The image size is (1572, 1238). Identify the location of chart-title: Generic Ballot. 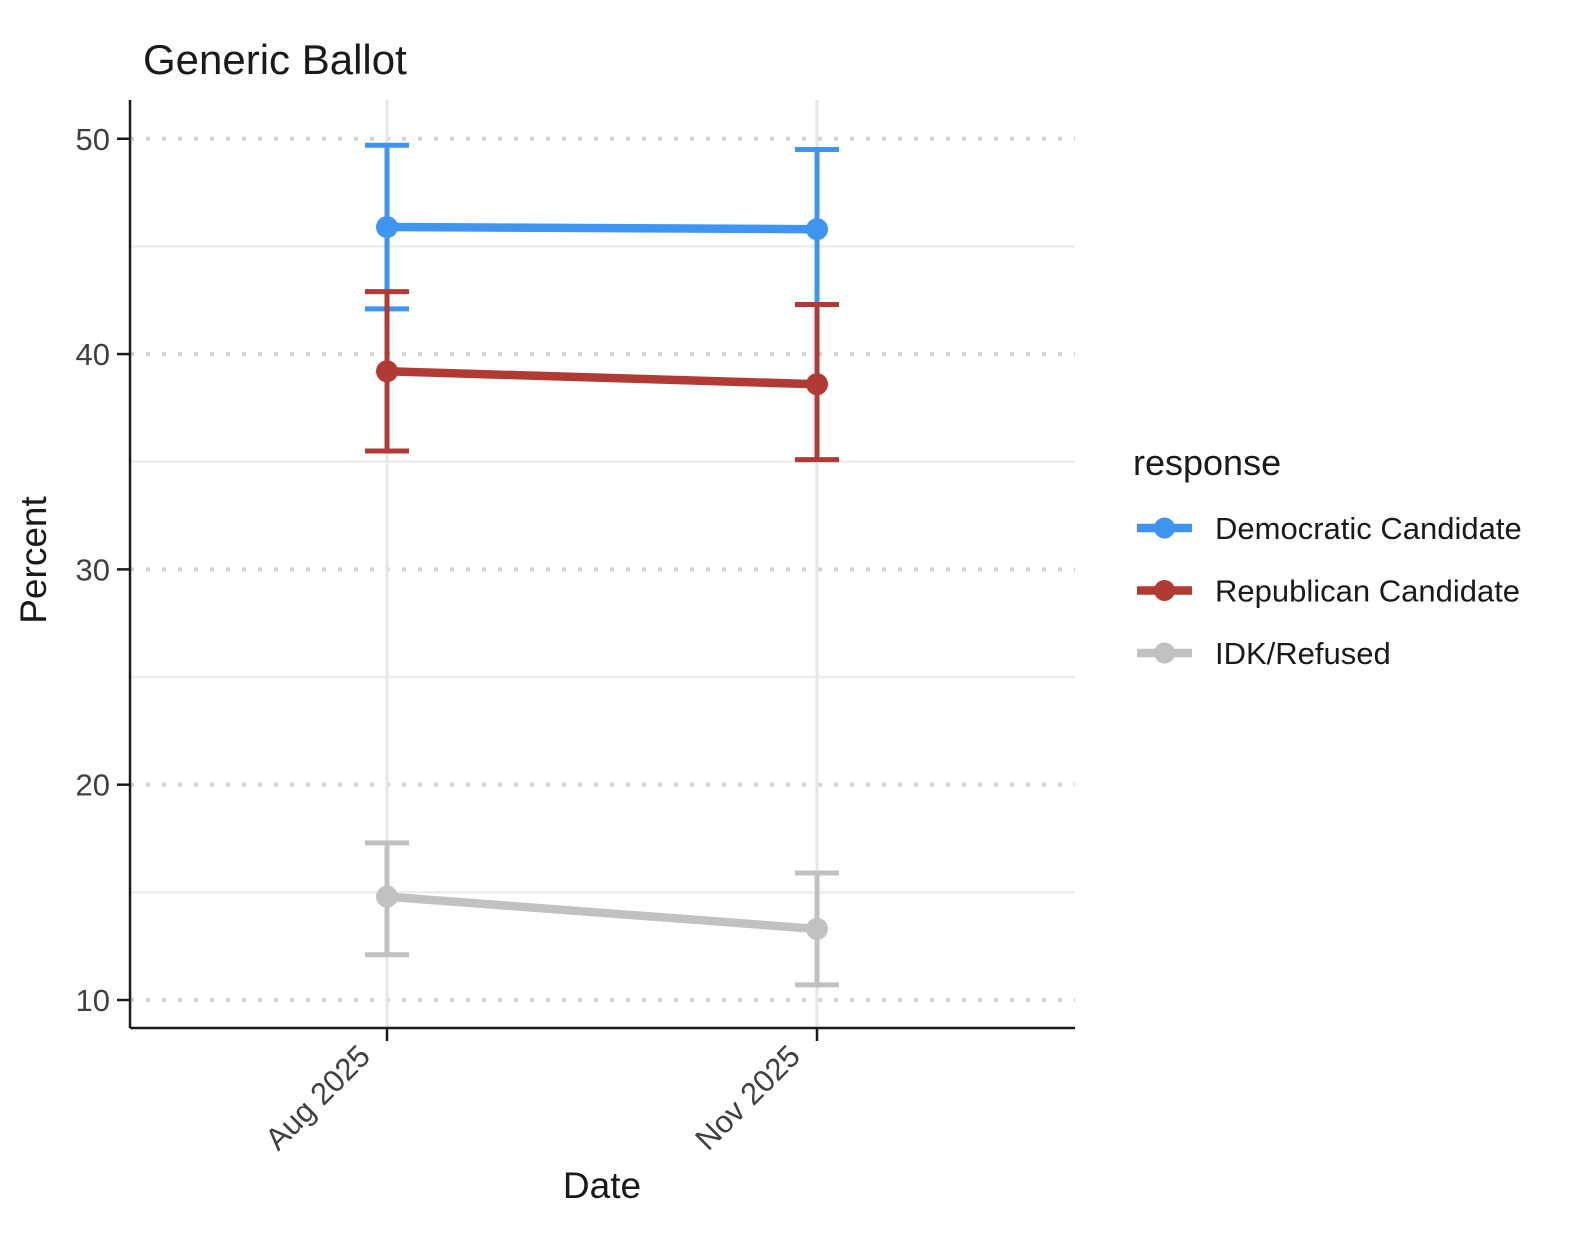
(275, 59).